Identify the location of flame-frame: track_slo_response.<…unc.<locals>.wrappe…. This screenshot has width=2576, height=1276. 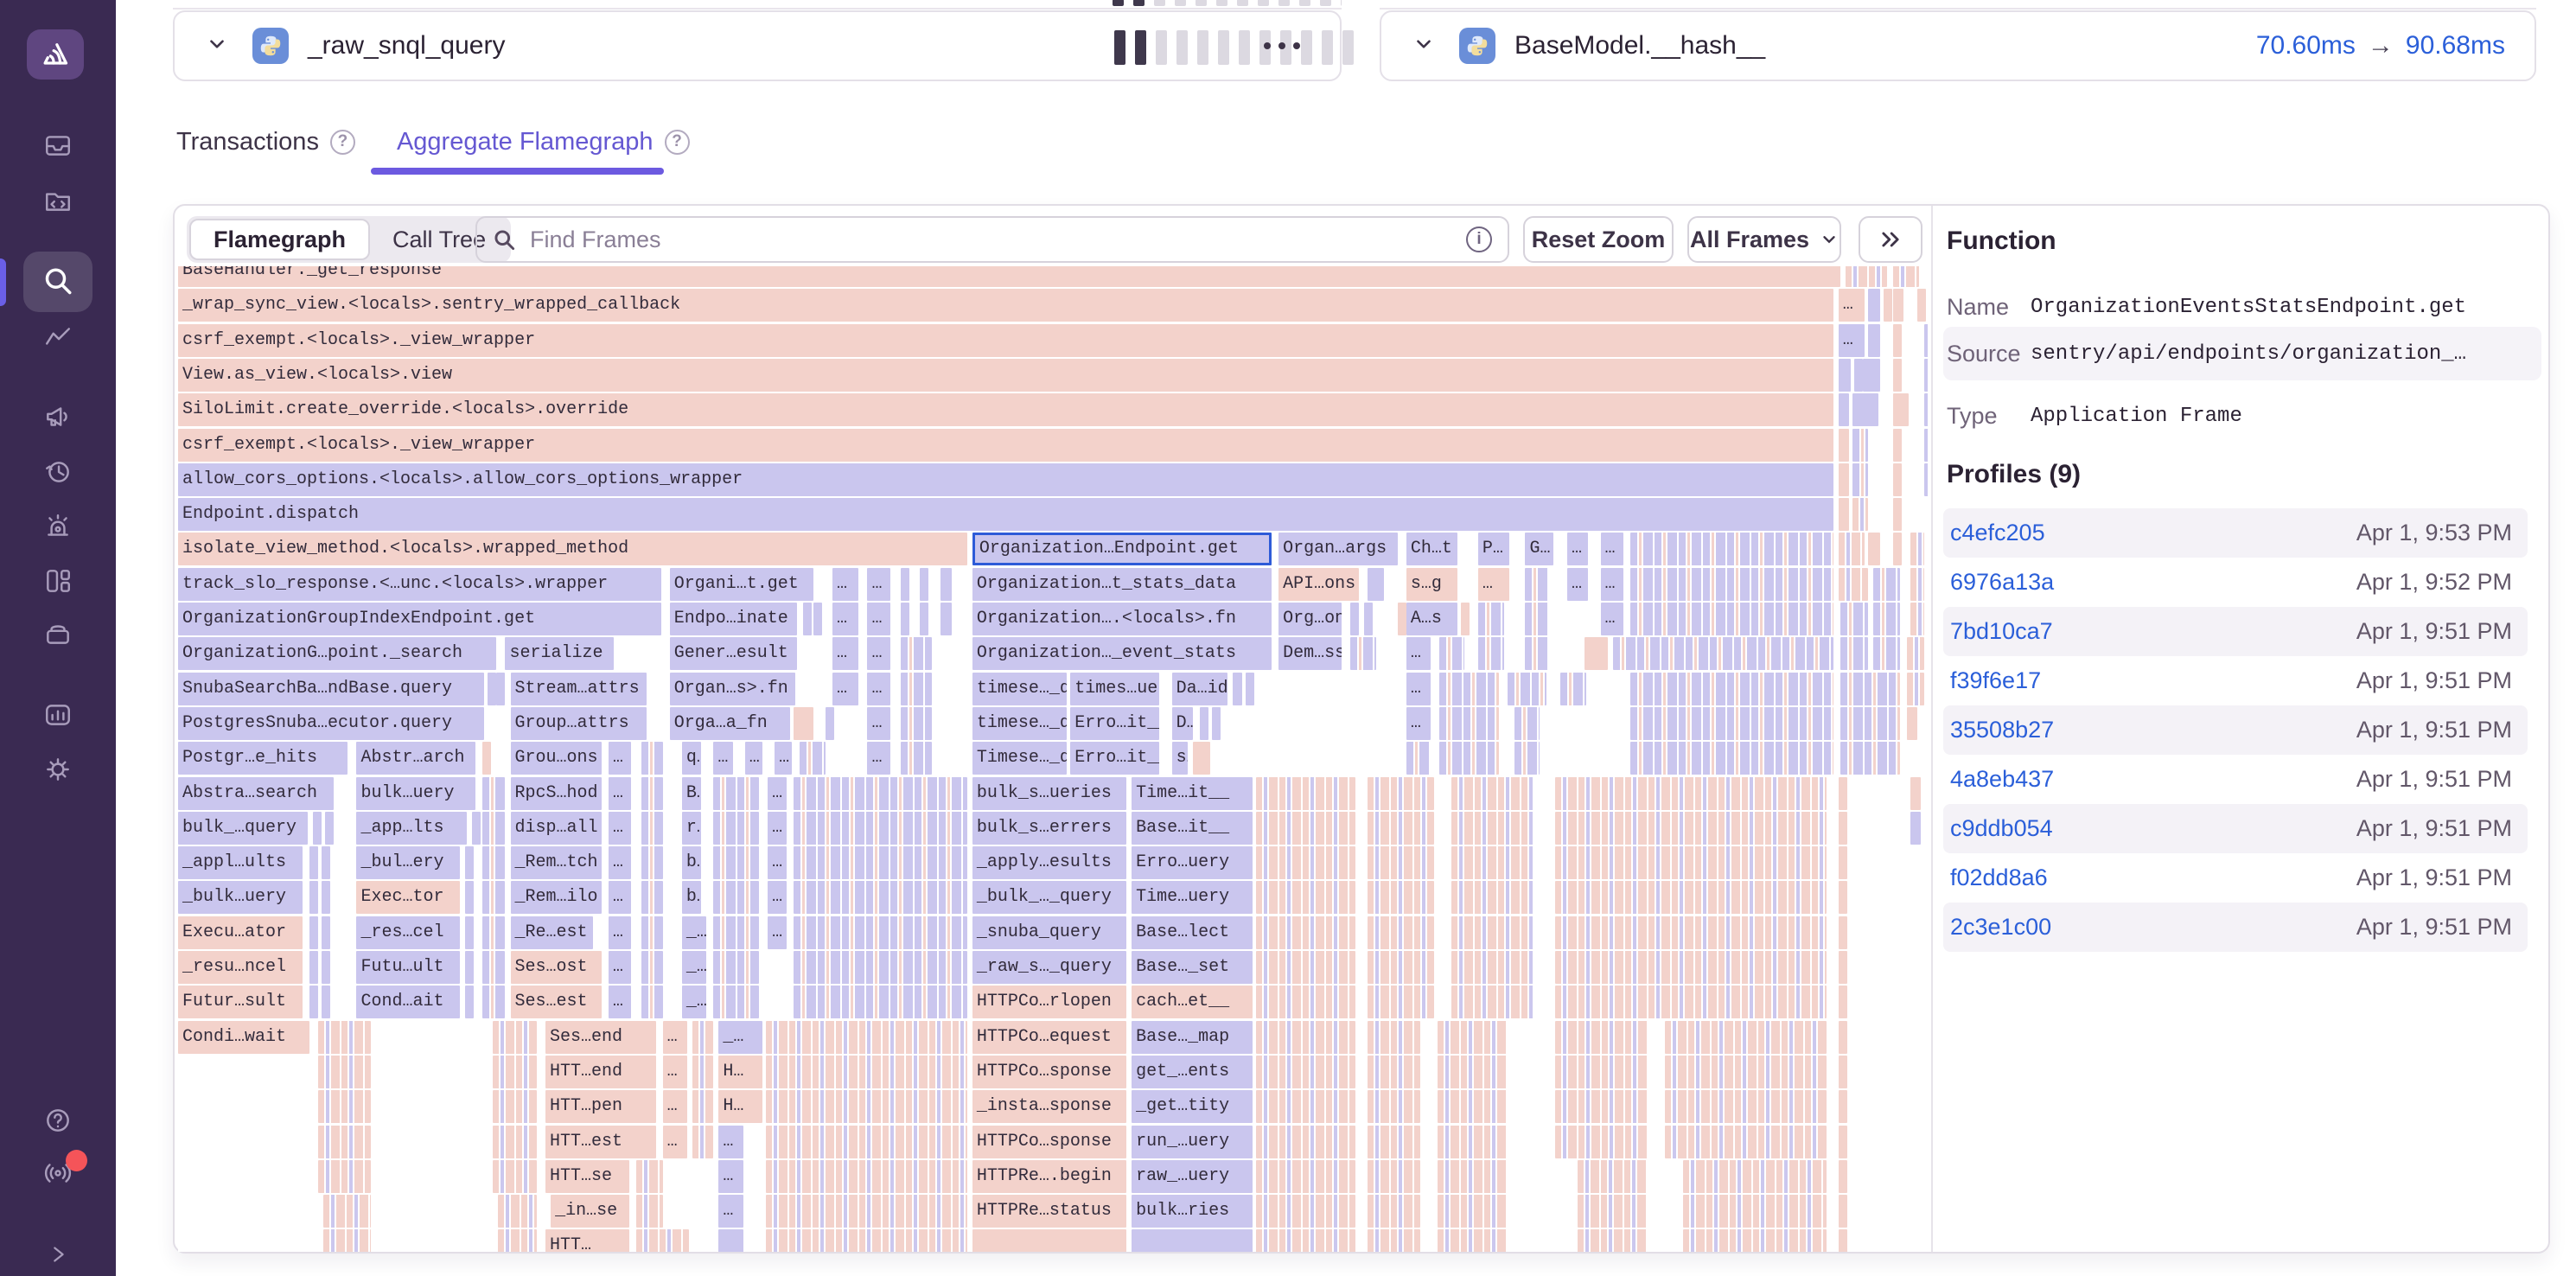
(419, 584).